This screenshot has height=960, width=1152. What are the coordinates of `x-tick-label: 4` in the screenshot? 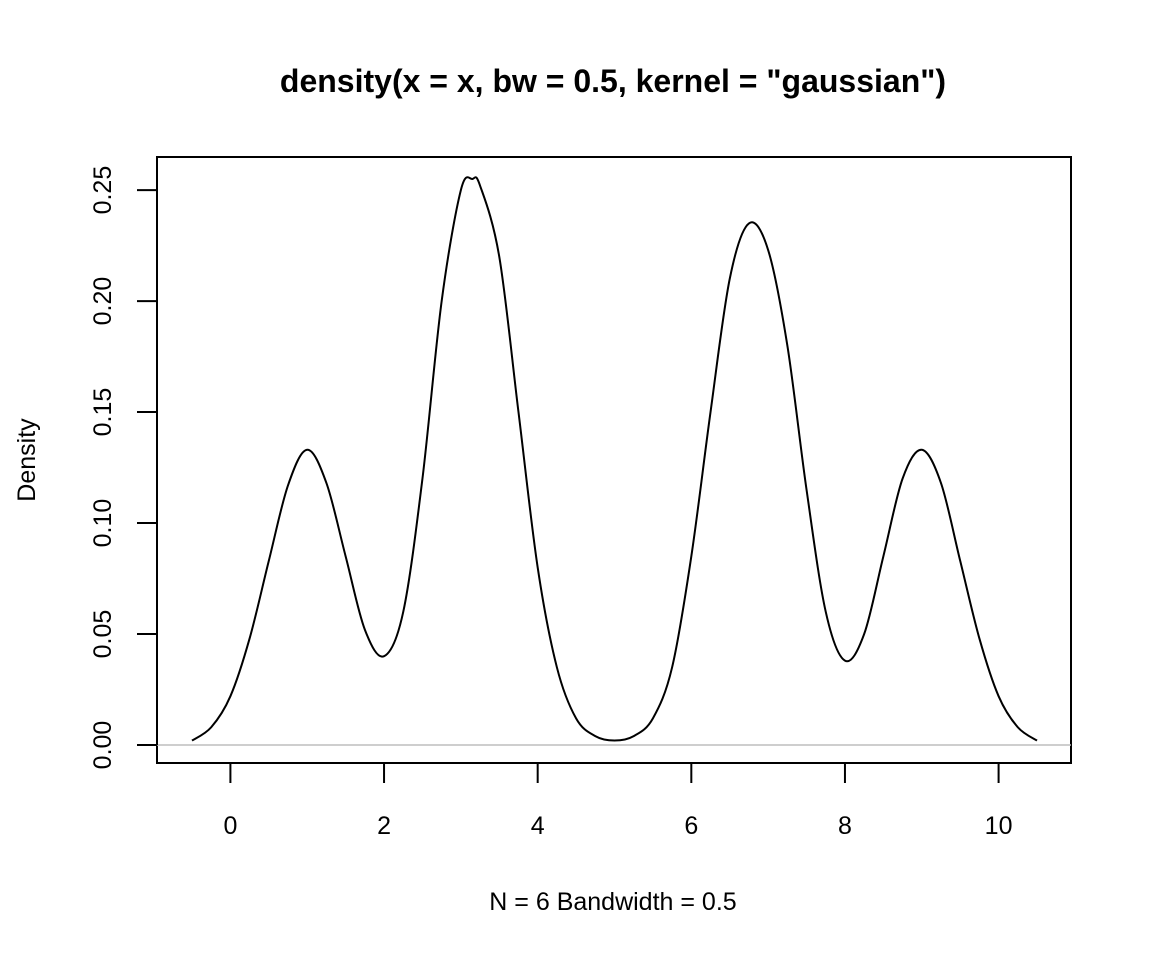 It's located at (538, 826).